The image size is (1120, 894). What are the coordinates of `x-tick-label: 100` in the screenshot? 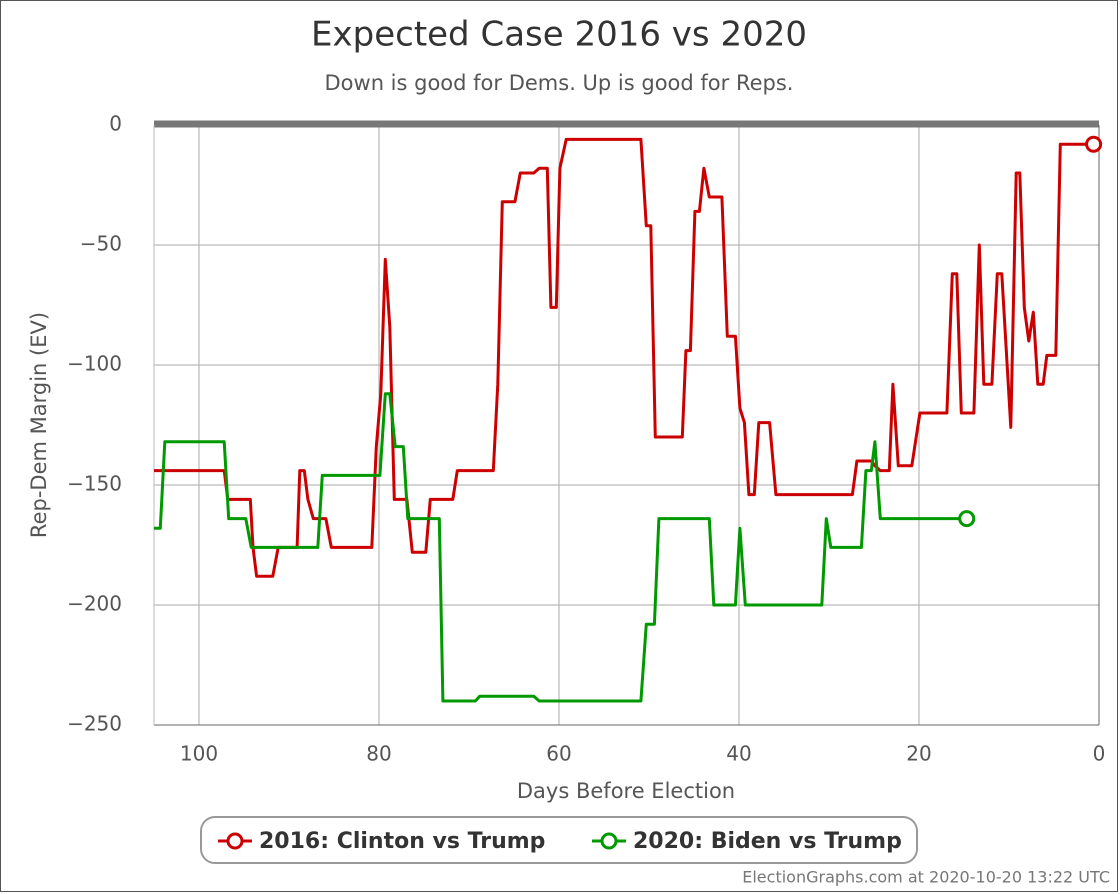 It's located at (199, 754).